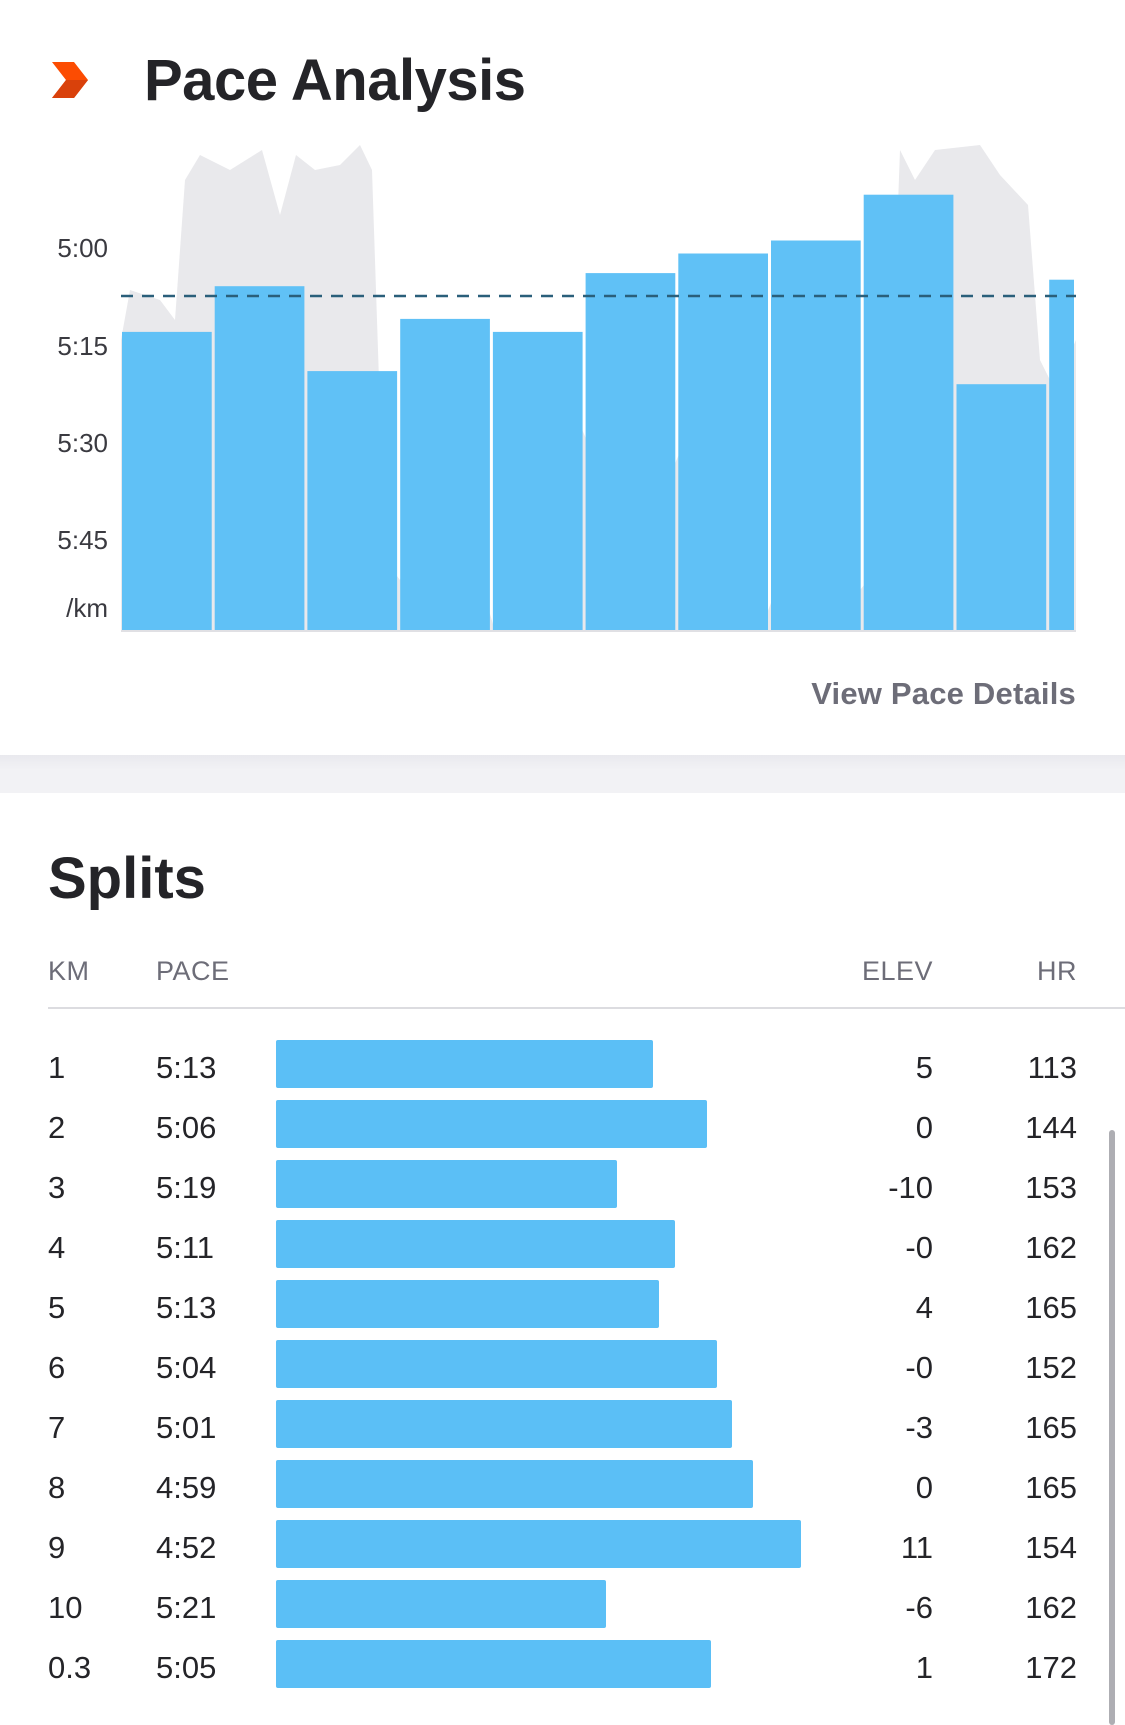 This screenshot has height=1725, width=1125. Describe the element at coordinates (70, 80) in the screenshot. I see `chevron-logo-icon` at that location.